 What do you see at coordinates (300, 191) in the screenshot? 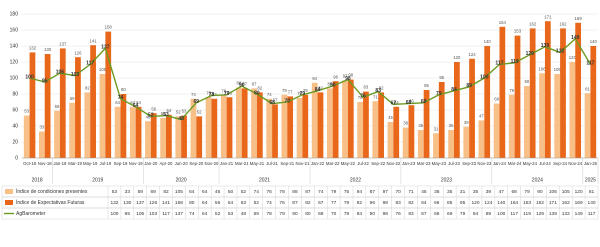
I see `table-row` at bounding box center [300, 191].